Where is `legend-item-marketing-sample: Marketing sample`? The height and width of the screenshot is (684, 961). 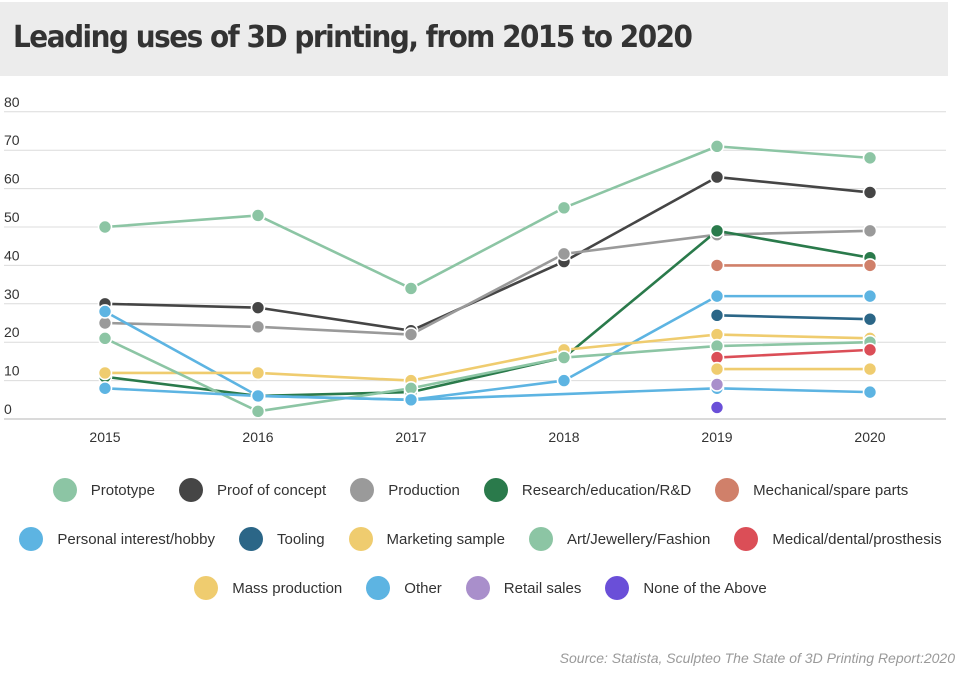
legend-item-marketing-sample: Marketing sample is located at coordinates (426, 539).